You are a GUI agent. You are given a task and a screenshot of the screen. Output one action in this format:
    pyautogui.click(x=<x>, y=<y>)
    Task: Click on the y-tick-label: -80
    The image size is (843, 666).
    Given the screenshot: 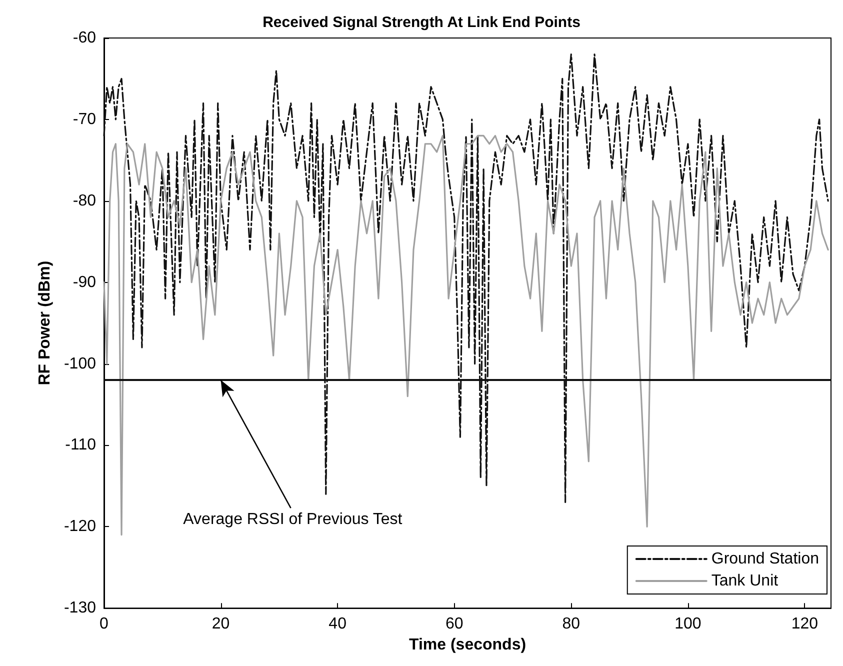 What is the action you would take?
    pyautogui.click(x=84, y=201)
    